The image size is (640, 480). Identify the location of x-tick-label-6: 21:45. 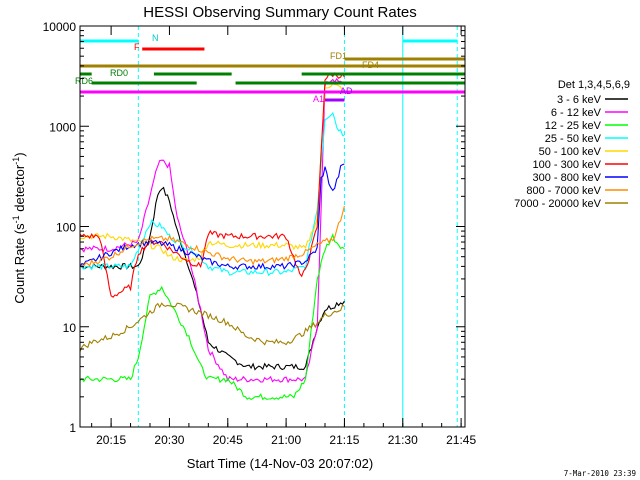
(461, 440).